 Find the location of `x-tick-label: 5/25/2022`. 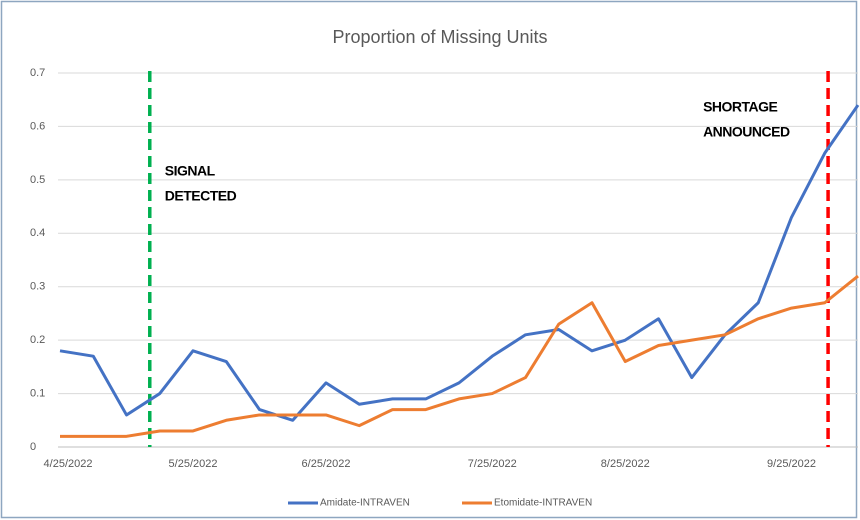

x-tick-label: 5/25/2022 is located at coordinates (193, 464).